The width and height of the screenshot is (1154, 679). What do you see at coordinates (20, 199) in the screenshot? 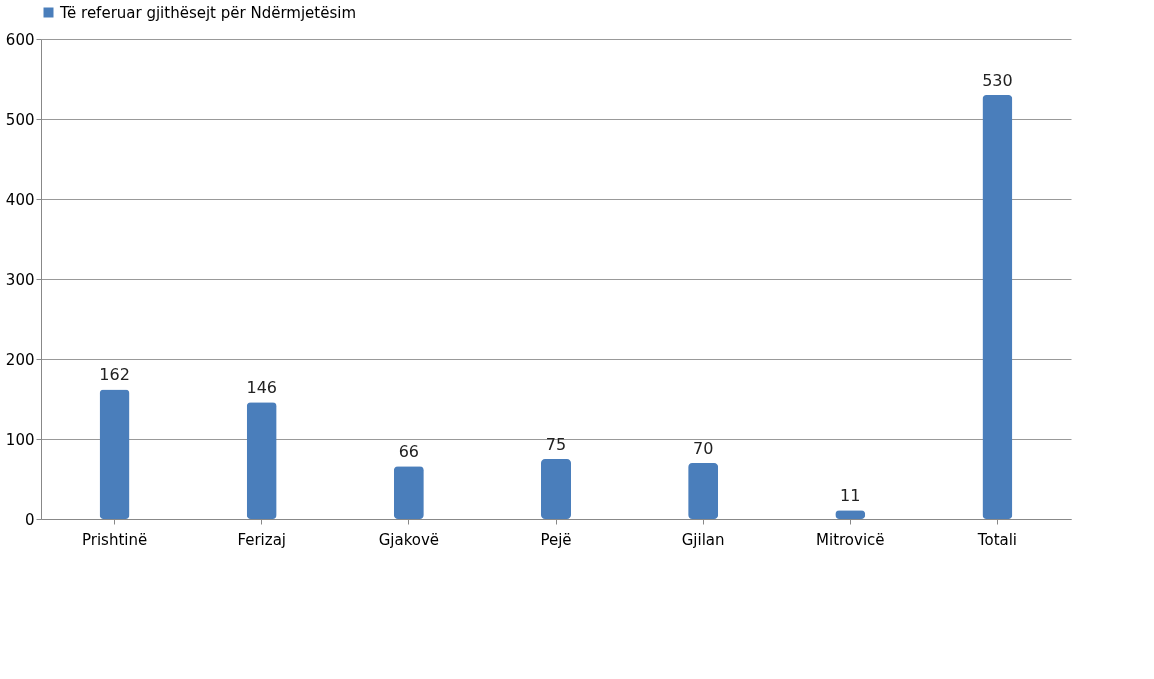
I see `y-tick-label: 400` at bounding box center [20, 199].